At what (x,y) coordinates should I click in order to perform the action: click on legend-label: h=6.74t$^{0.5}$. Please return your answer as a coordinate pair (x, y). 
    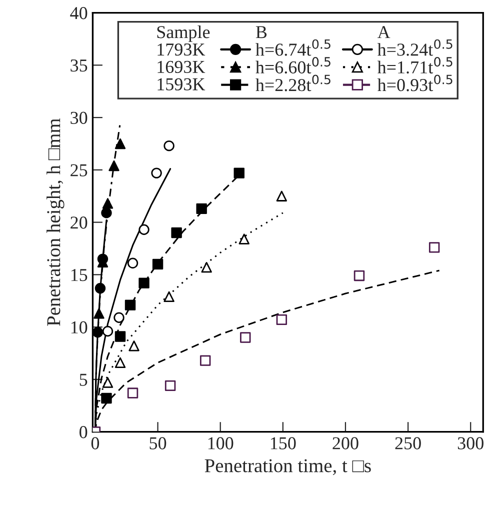
    Looking at the image, I should click on (293, 47).